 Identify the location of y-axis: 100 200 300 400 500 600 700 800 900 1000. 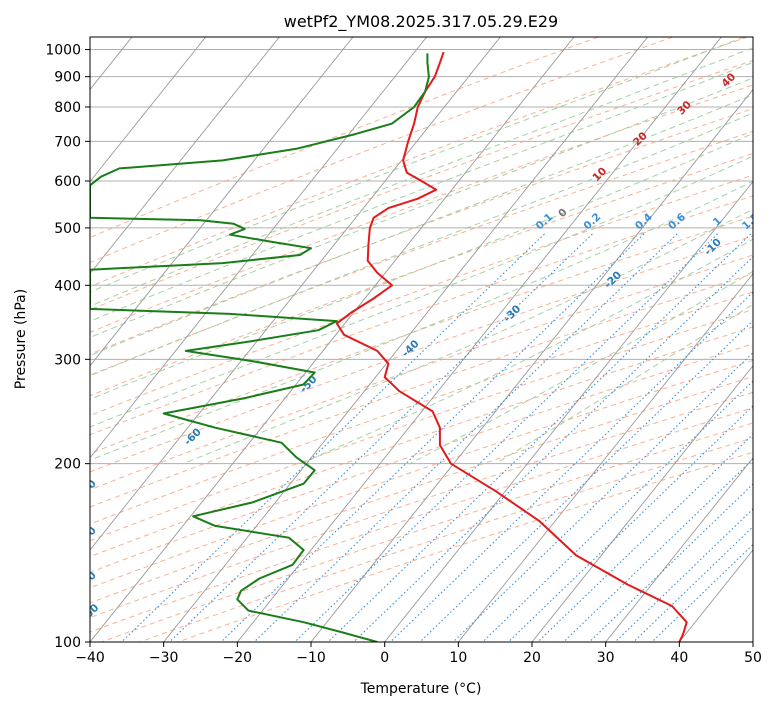
(67, 347).